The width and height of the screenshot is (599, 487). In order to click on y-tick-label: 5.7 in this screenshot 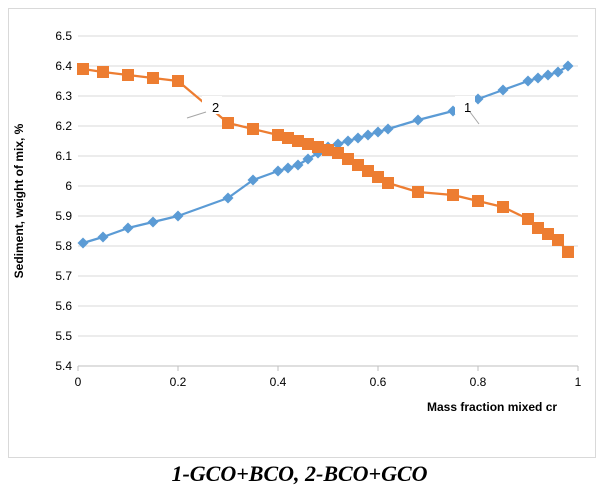, I will do `click(63, 276)`.